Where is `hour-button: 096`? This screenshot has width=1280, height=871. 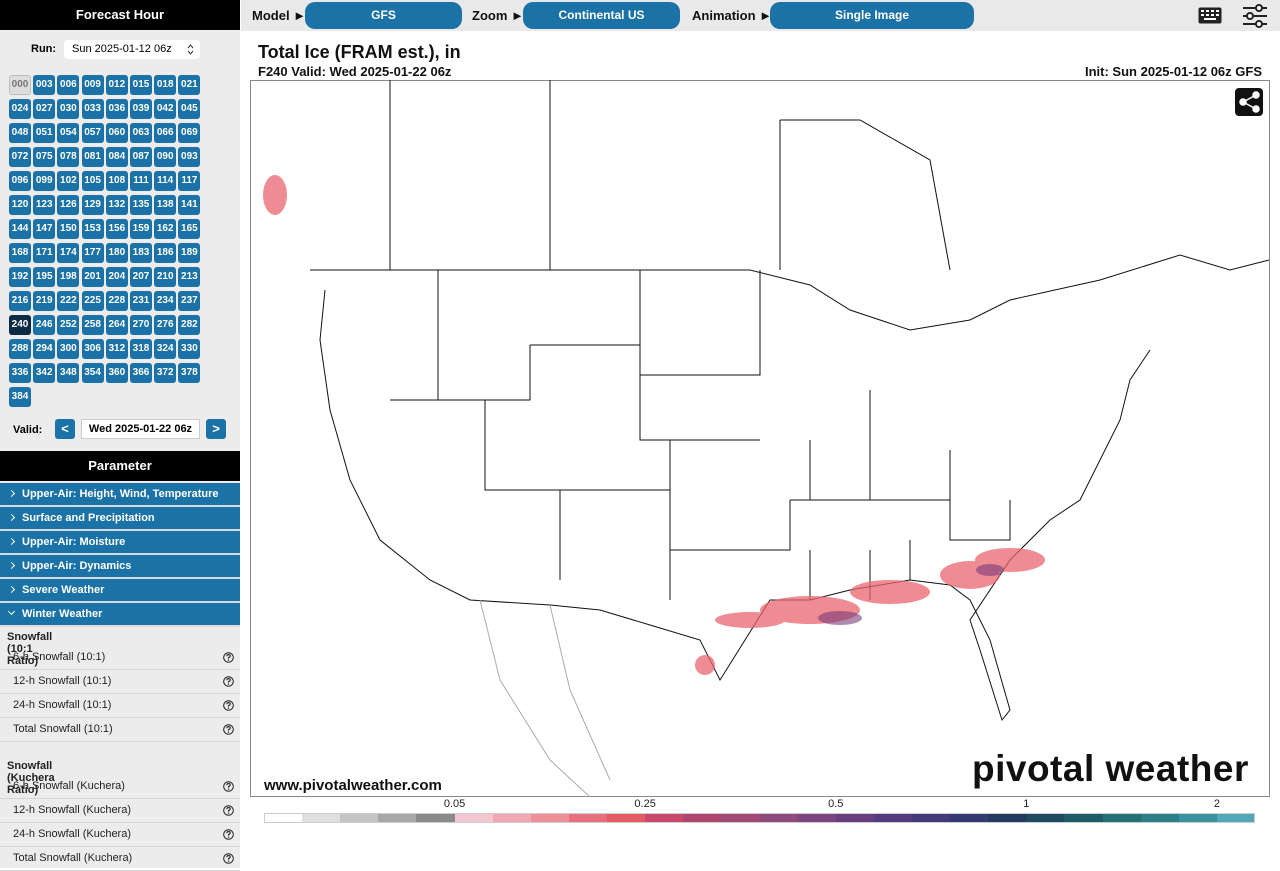 hour-button: 096 is located at coordinates (20, 181).